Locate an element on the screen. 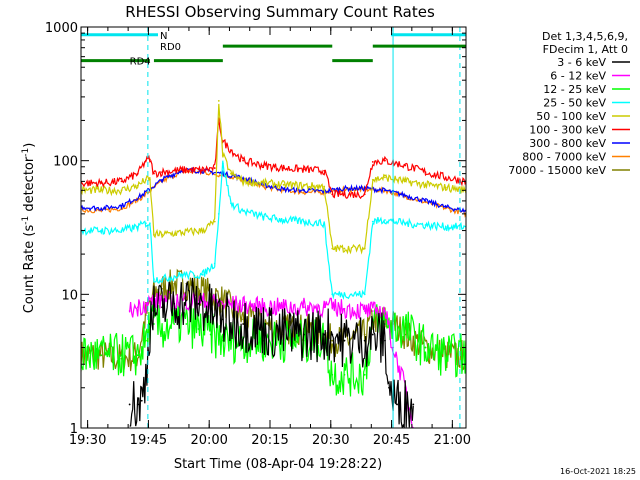 This screenshot has height=480, width=640. chart-title: RHESSI Observing Summary Count Rates is located at coordinates (280, 12).